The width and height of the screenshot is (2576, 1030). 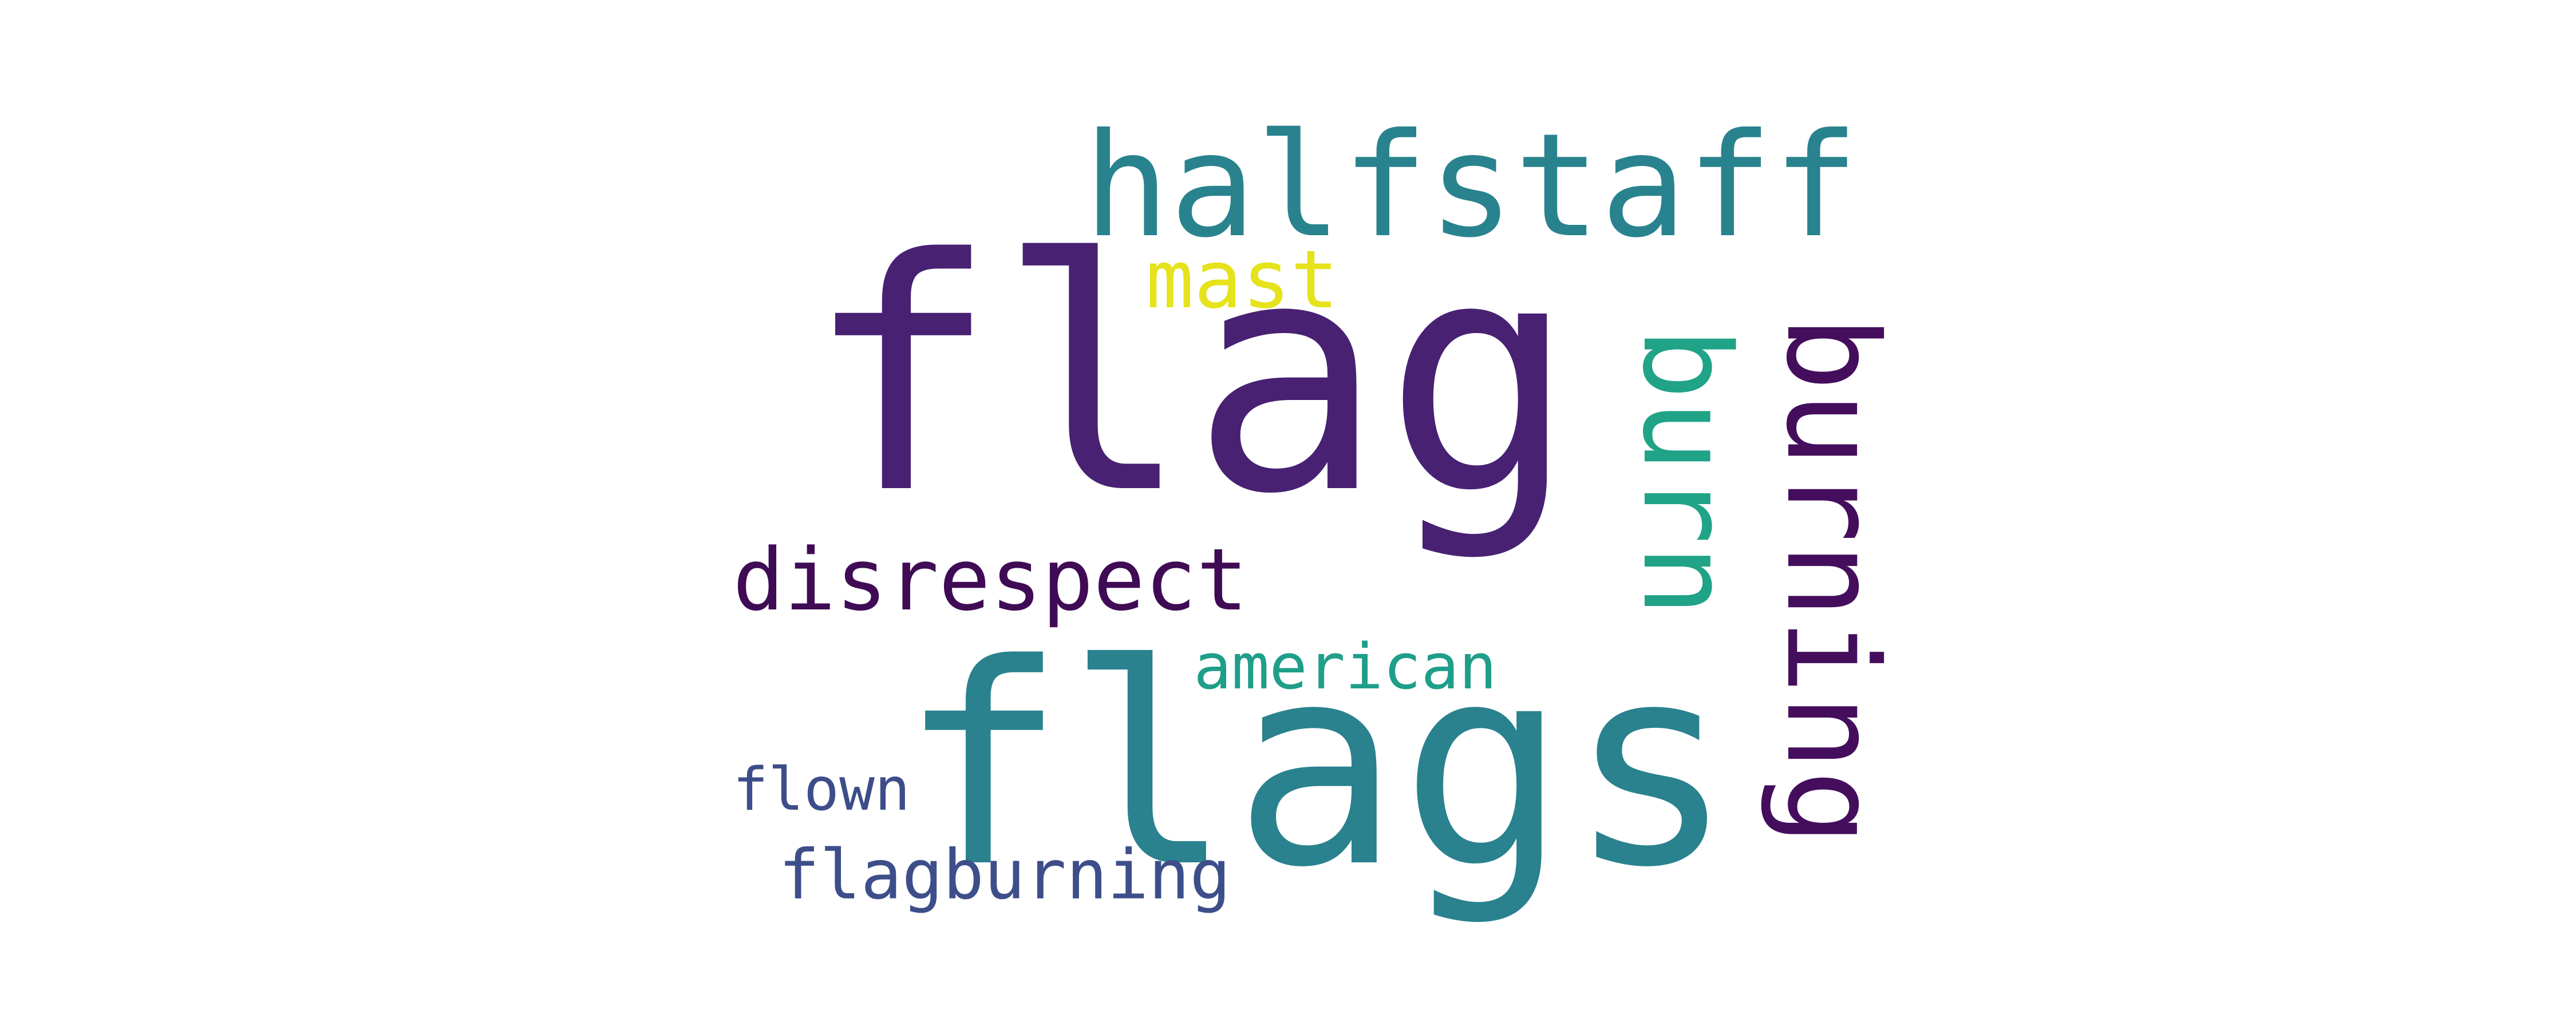 I want to click on word-mast: mast, so click(x=1242, y=280).